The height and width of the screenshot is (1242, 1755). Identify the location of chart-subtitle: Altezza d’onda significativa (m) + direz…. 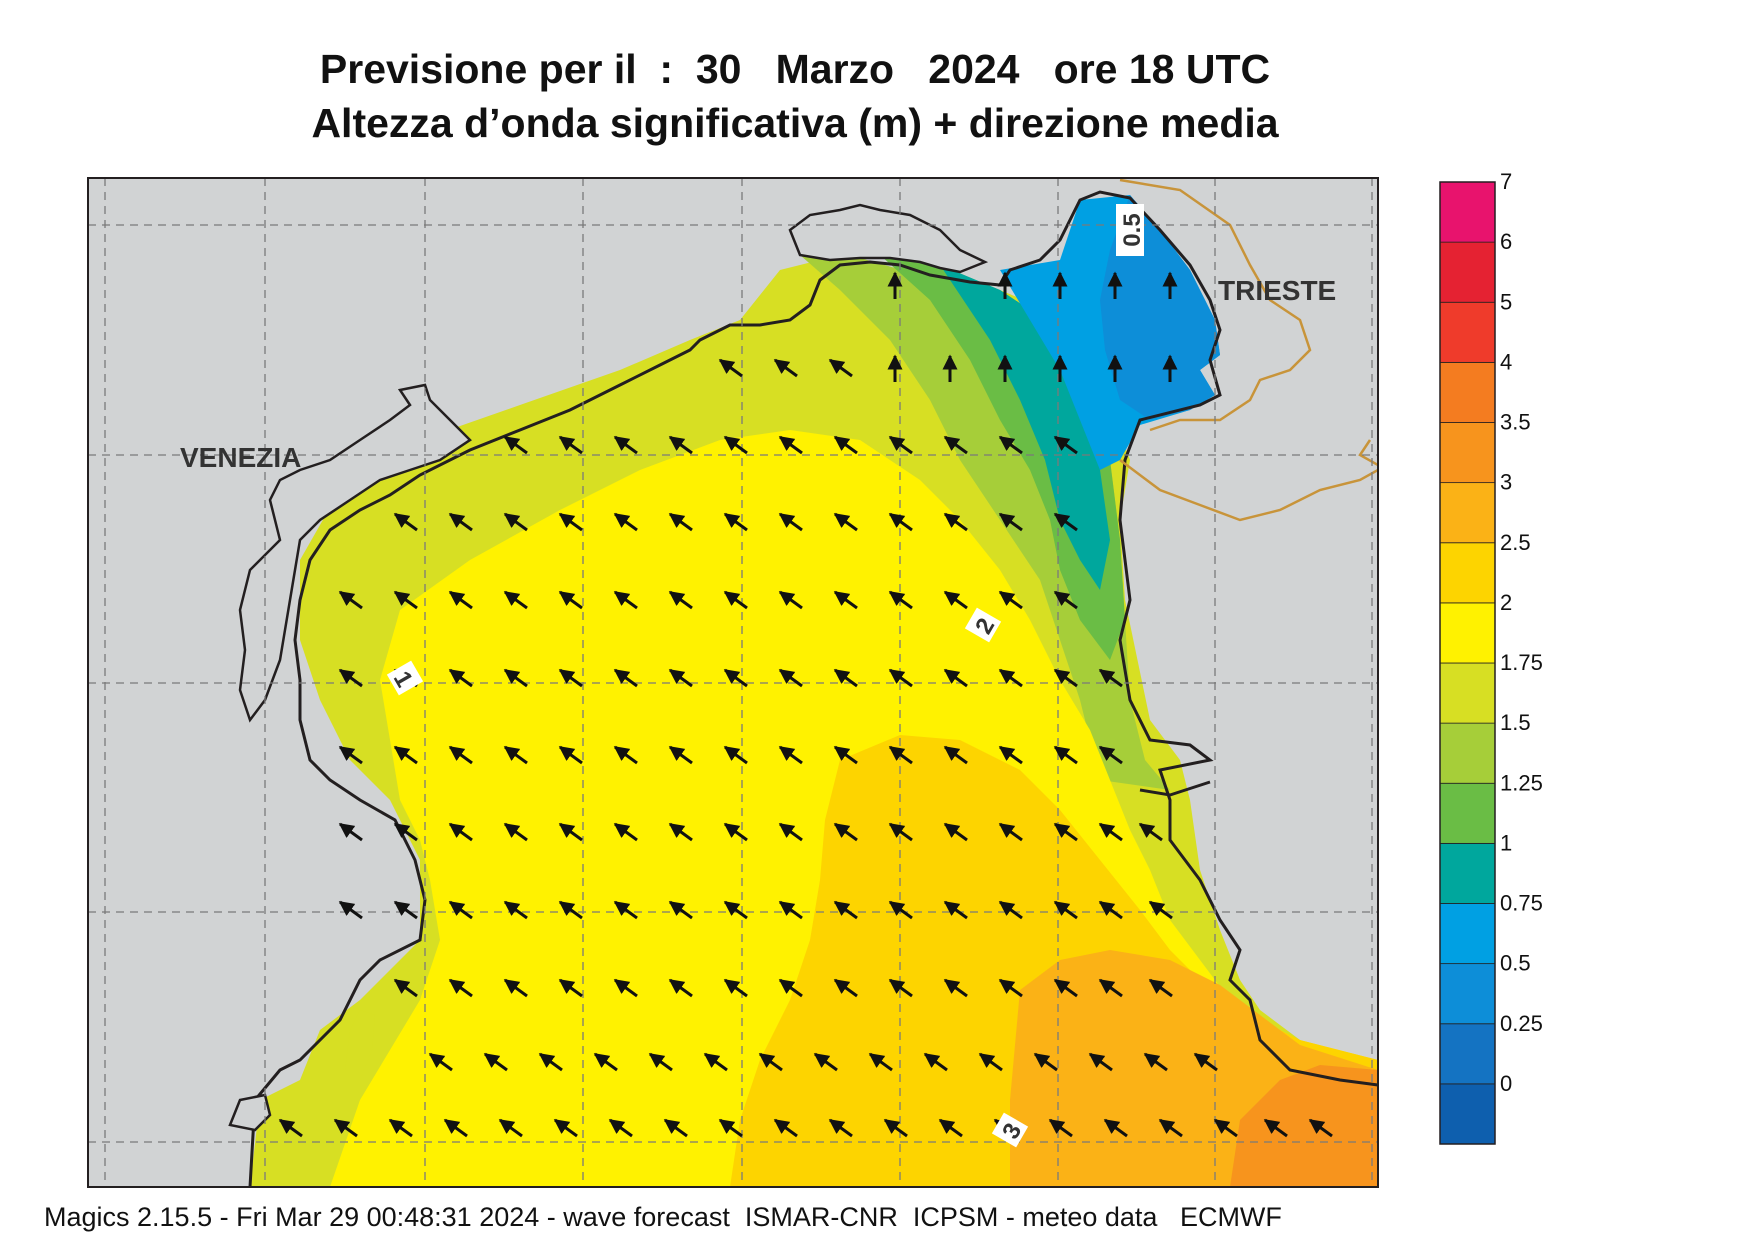
(795, 123).